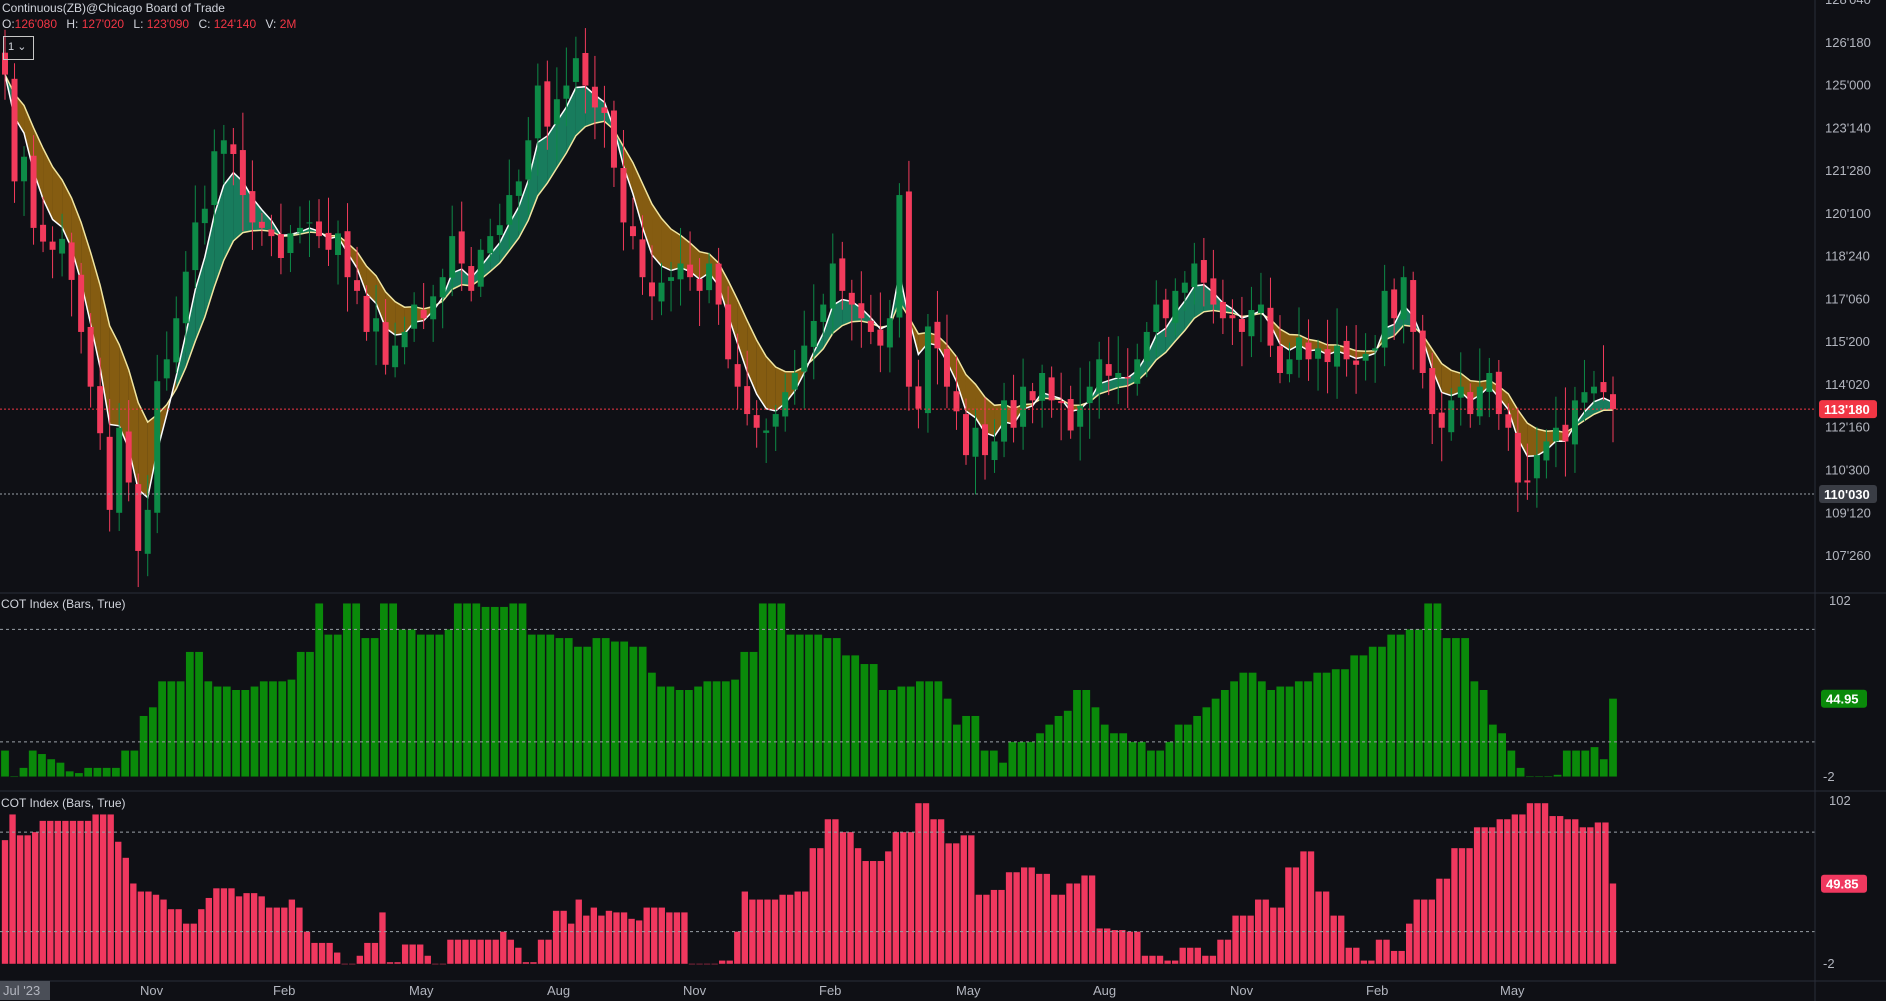  Describe the element at coordinates (18, 48) in the screenshot. I see `timeframe-selector: 1 ⌄` at that location.